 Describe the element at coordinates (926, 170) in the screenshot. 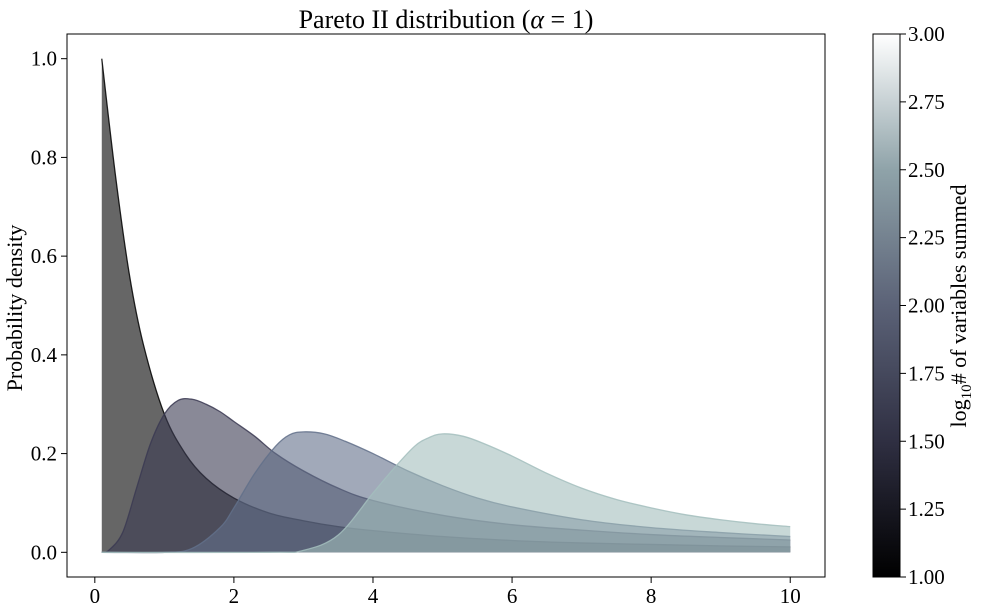

I see `colorbar-tick-label: 2.50` at that location.